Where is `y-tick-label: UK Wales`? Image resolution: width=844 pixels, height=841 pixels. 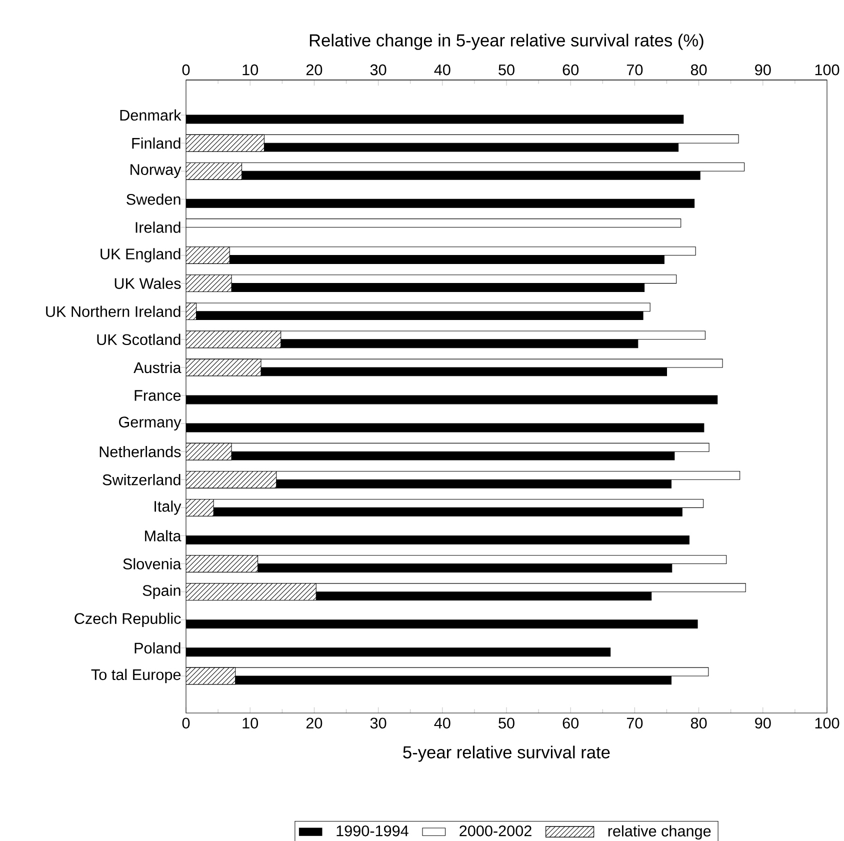 y-tick-label: UK Wales is located at coordinates (147, 283).